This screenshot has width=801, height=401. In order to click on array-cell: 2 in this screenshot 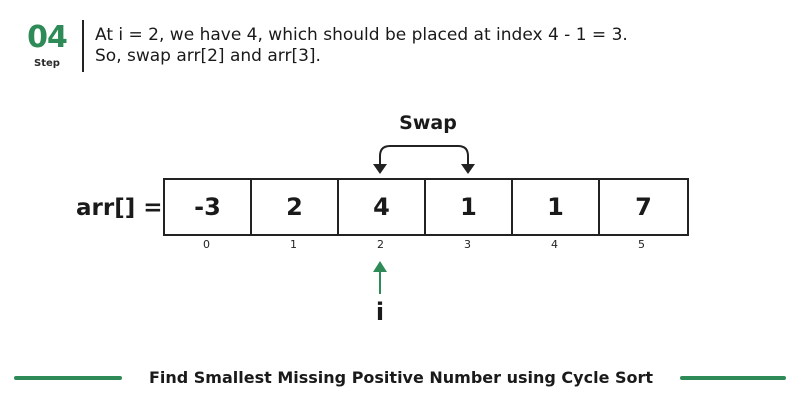, I will do `click(295, 207)`.